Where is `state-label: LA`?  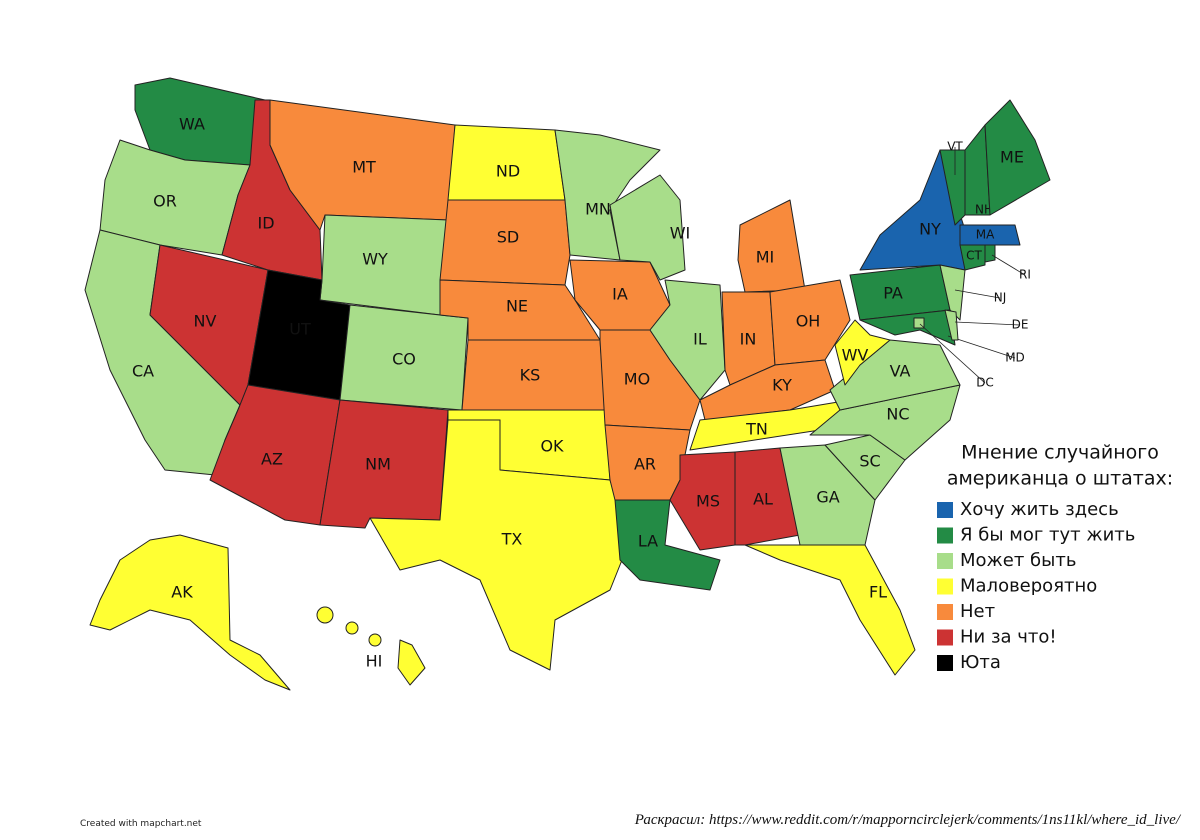 state-label: LA is located at coordinates (648, 541).